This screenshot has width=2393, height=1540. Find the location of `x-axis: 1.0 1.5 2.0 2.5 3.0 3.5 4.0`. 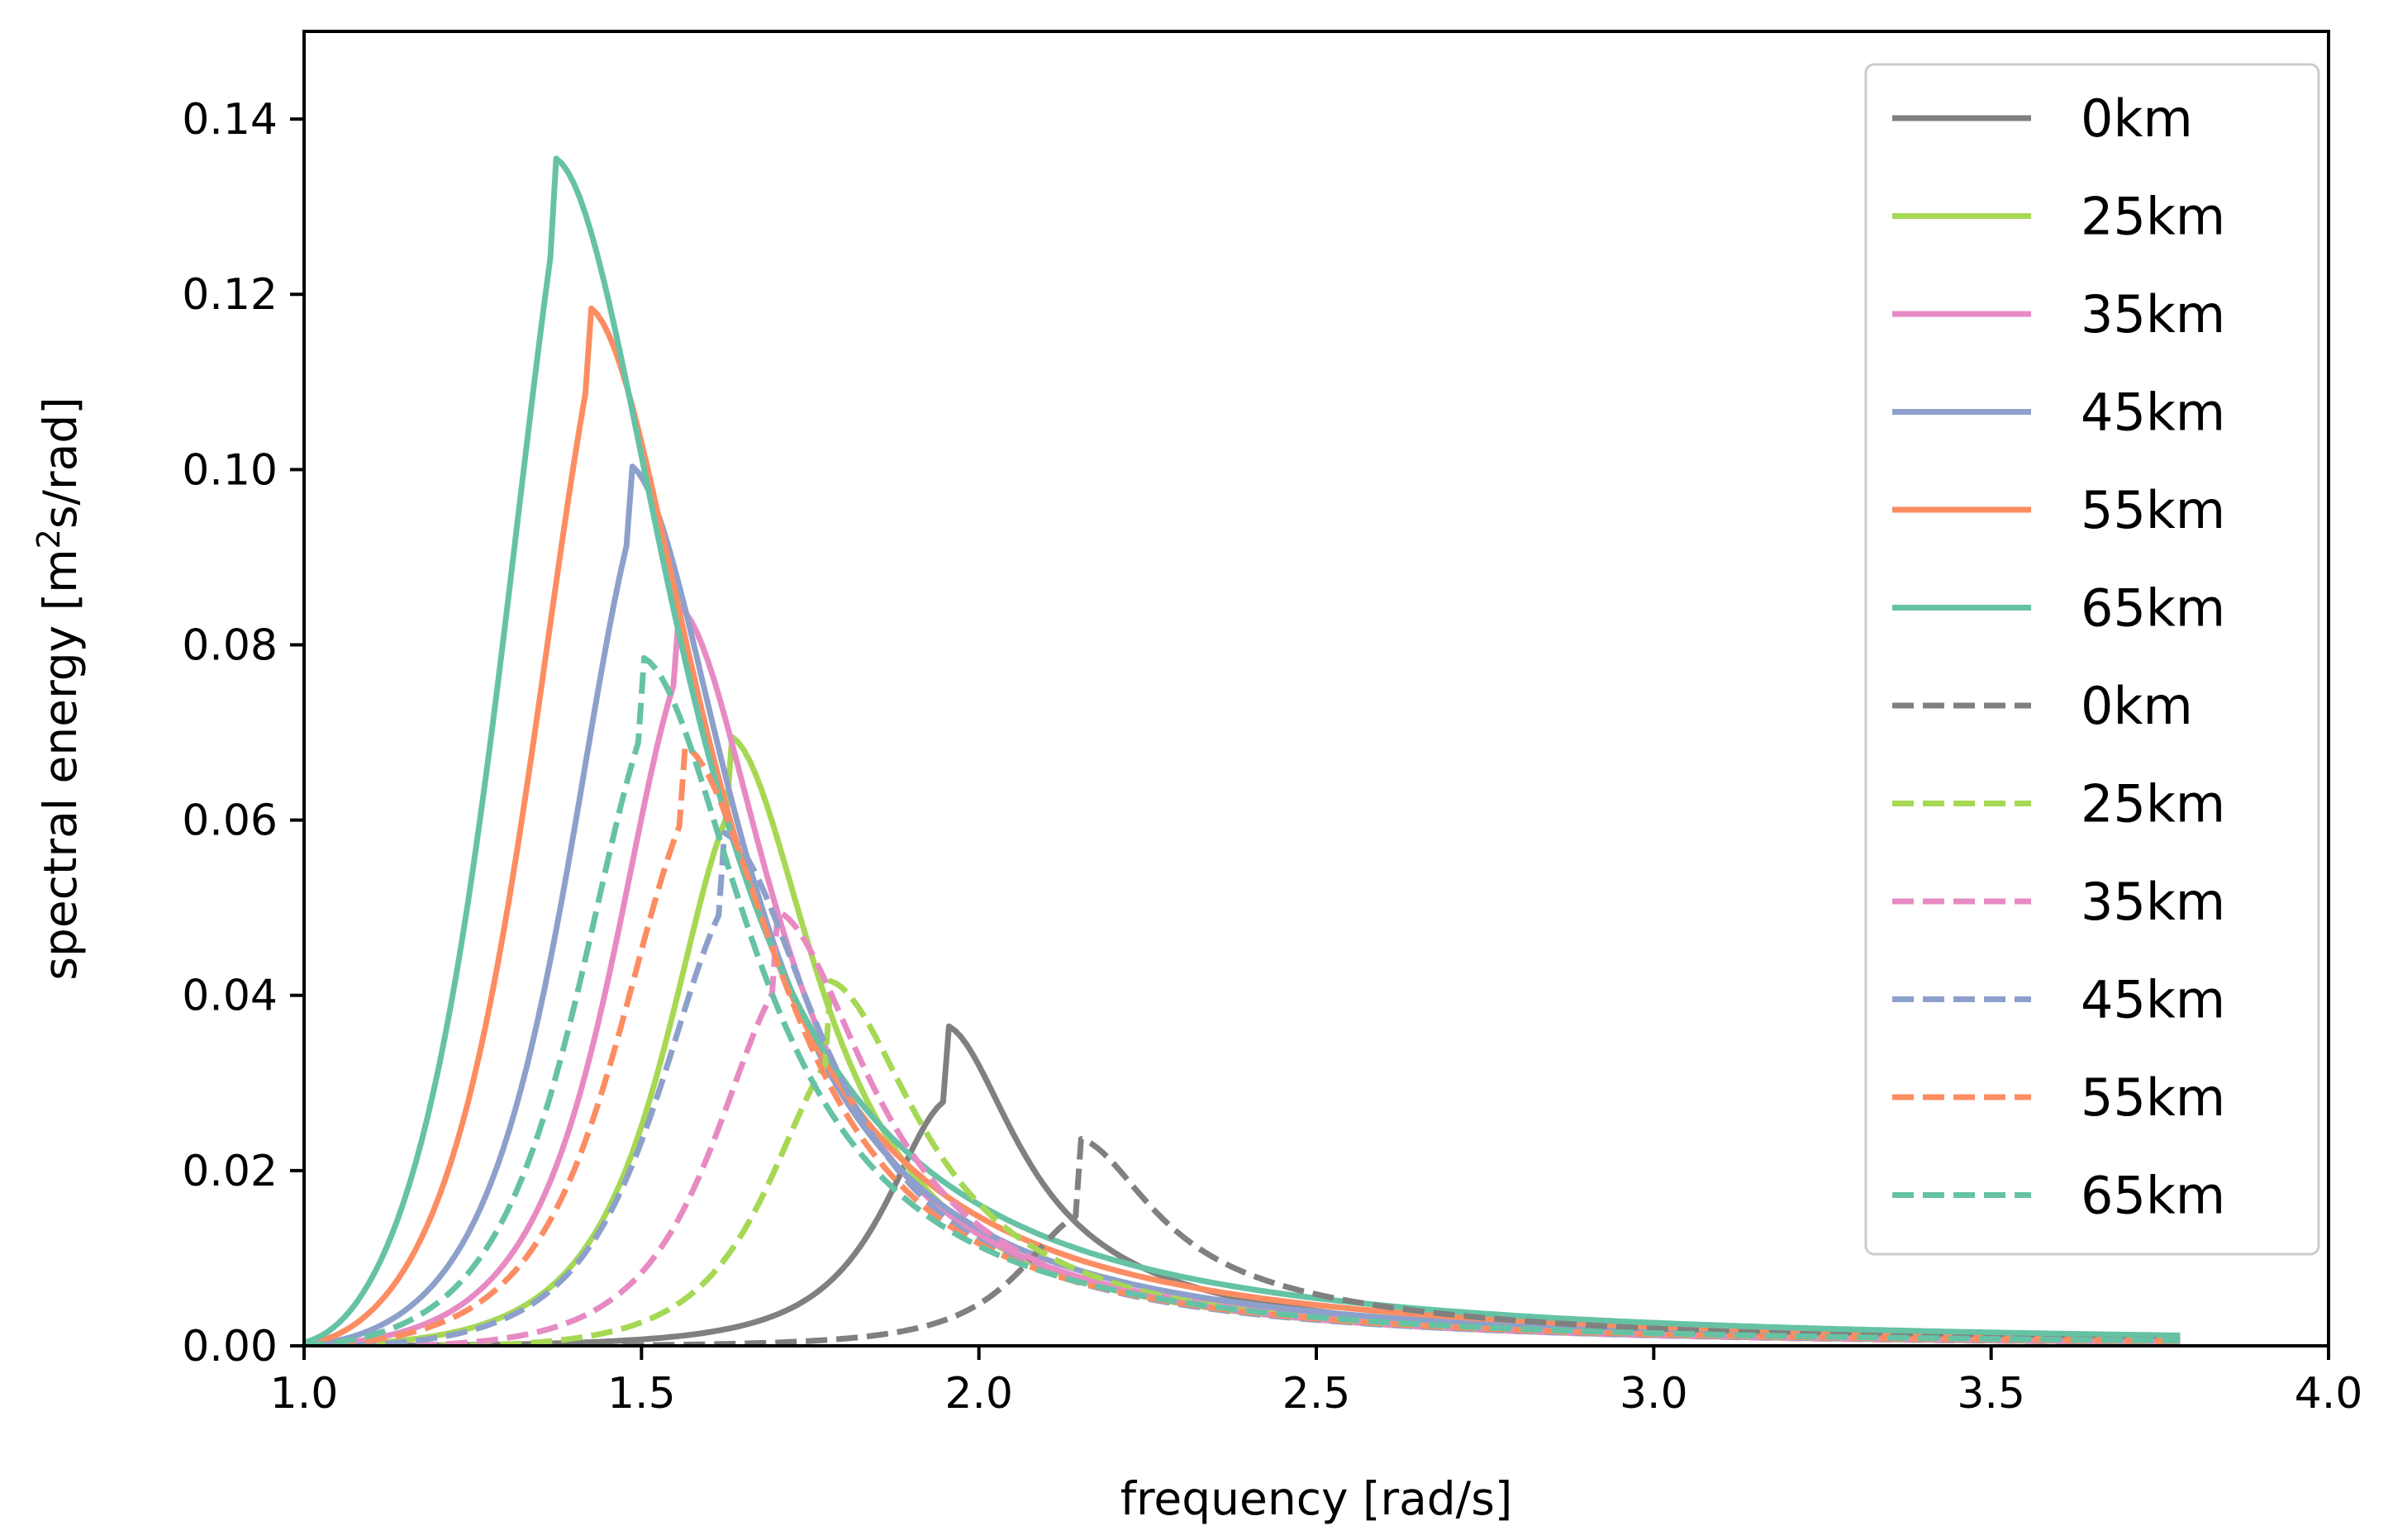

x-axis: 1.0 1.5 2.0 2.5 3.0 3.5 4.0 is located at coordinates (1317, 1382).